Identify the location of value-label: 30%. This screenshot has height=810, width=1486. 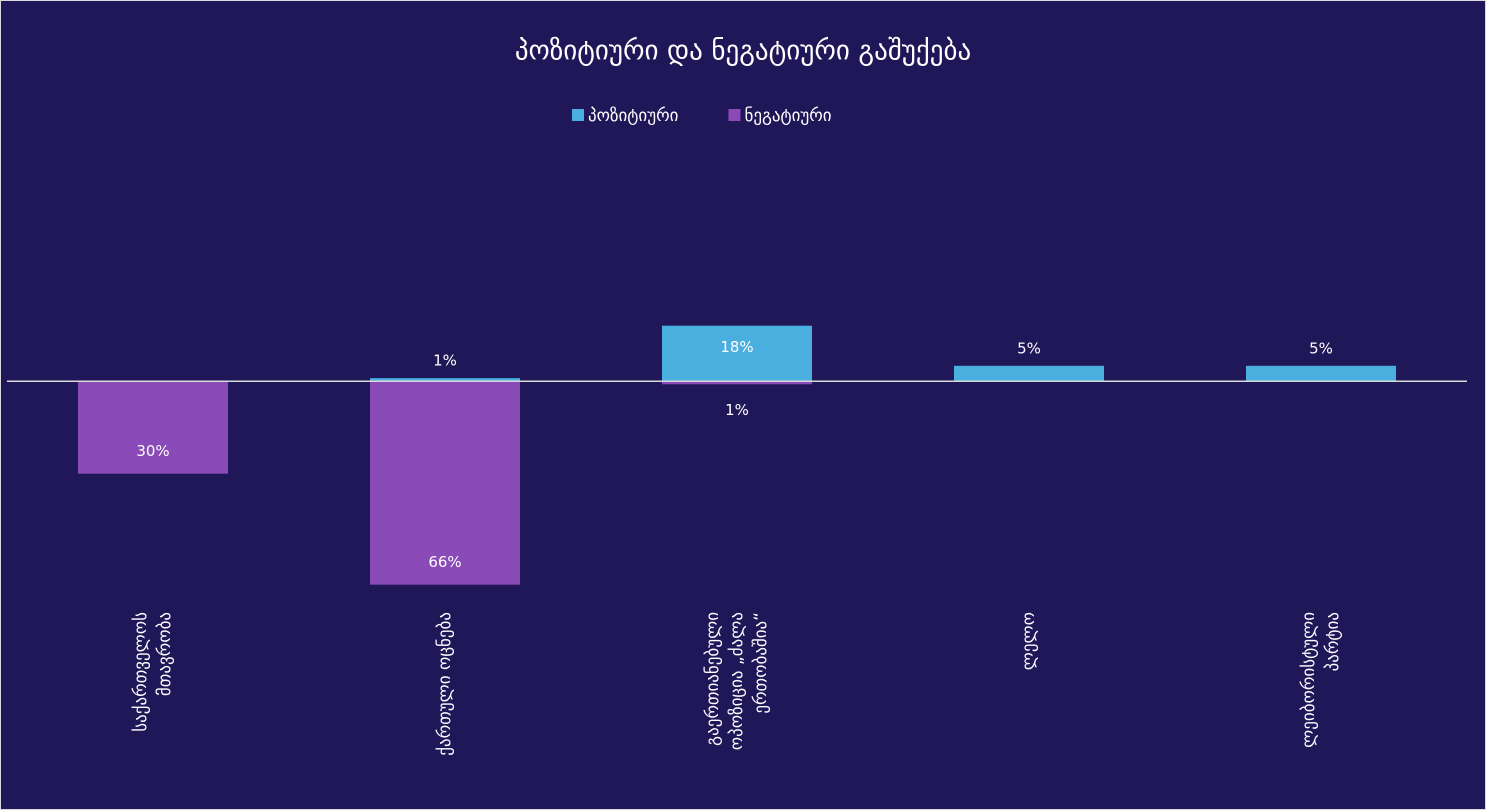
(152, 451).